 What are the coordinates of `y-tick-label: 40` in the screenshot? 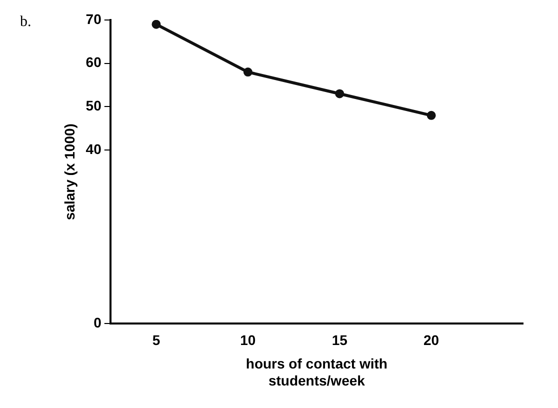 It's located at (94, 148).